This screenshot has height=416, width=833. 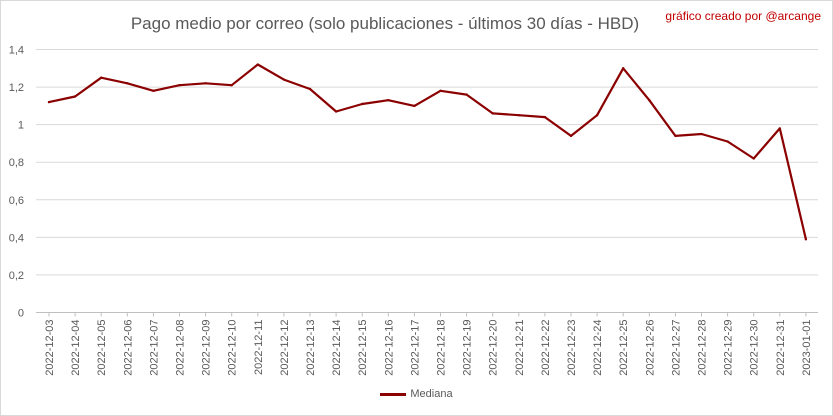 I want to click on x-tick-label: 2022-12-22, so click(x=546, y=348).